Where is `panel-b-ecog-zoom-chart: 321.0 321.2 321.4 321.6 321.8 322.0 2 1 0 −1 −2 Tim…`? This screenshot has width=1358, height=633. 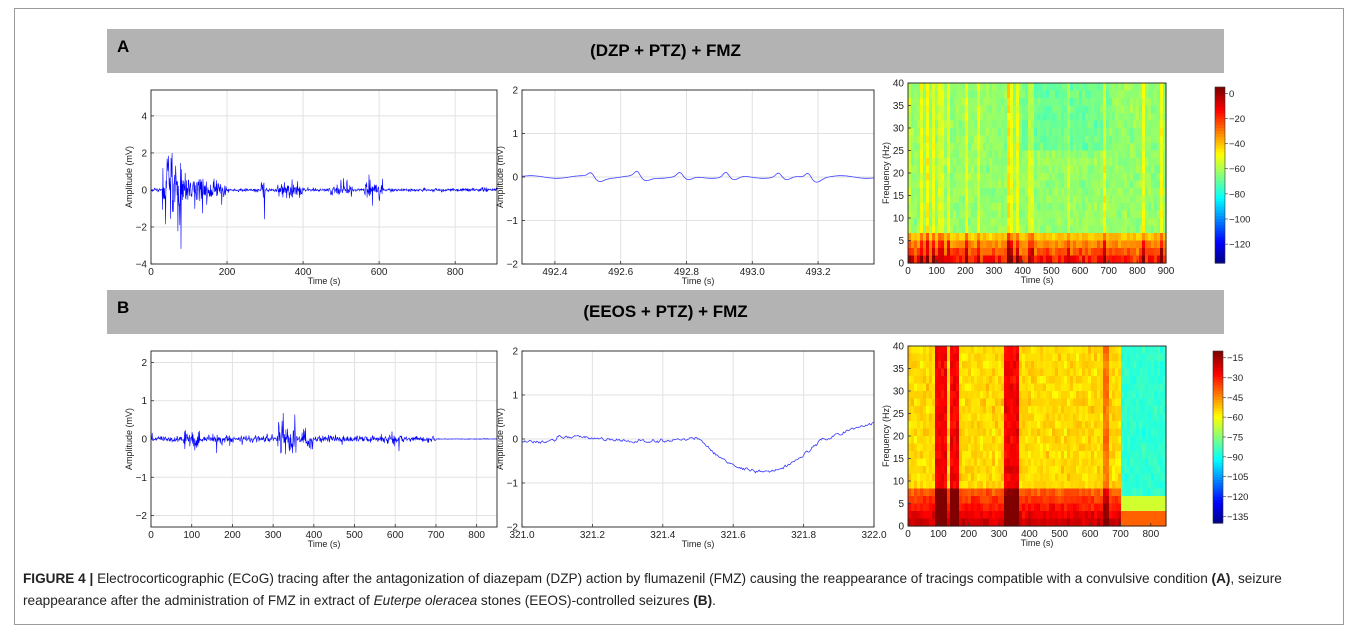 panel-b-ecog-zoom-chart: 321.0 321.2 321.4 321.6 321.8 322.0 2 1 0 −1 −2 Tim… is located at coordinates (691, 448).